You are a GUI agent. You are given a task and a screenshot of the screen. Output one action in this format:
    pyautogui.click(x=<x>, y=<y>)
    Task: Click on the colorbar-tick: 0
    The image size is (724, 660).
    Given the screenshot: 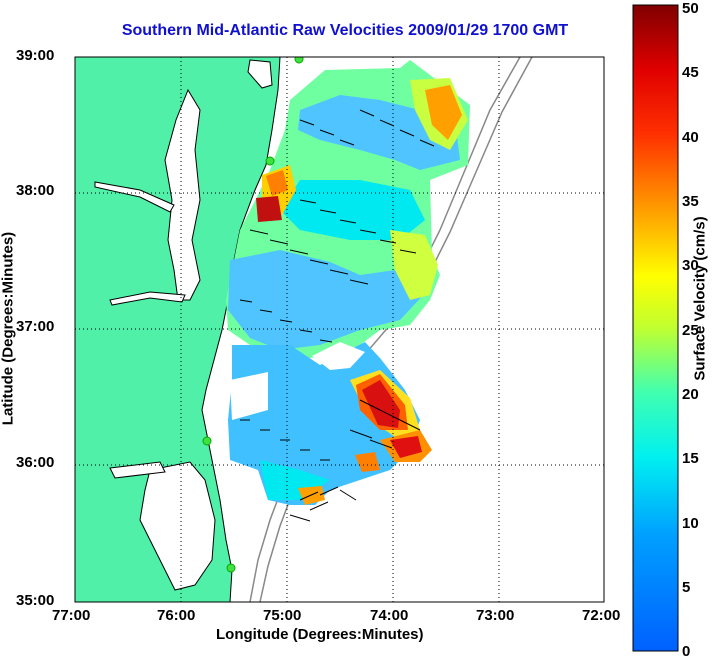 What is the action you would take?
    pyautogui.click(x=686, y=651)
    